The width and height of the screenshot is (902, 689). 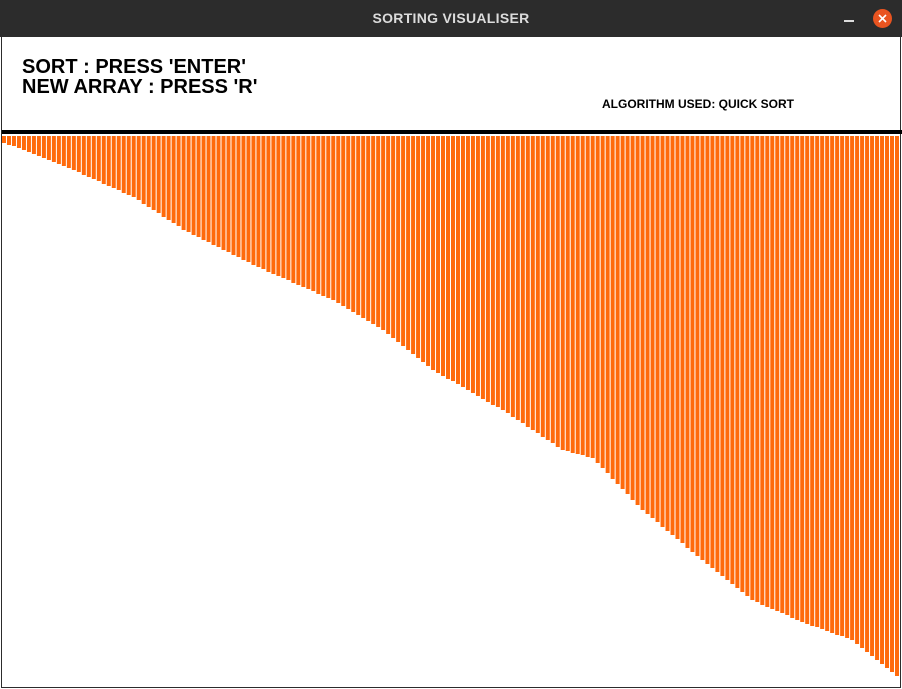 What do you see at coordinates (134, 67) in the screenshot?
I see `instruction: SORT : PRESS 'ENTER'` at bounding box center [134, 67].